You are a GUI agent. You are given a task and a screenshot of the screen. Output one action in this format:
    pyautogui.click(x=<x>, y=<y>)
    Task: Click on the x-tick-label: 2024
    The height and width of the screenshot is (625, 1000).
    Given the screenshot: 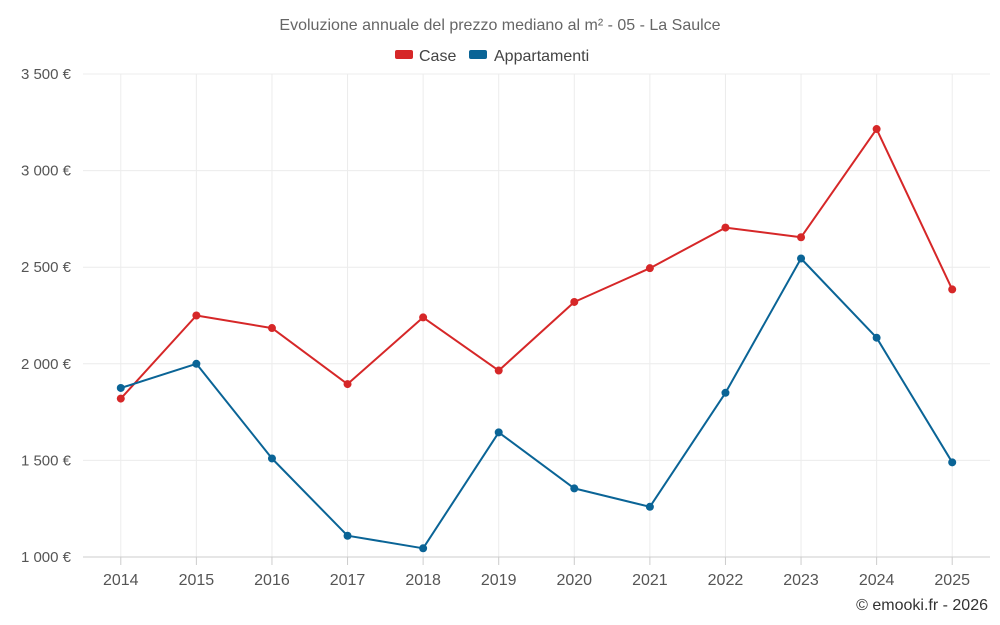 What is the action you would take?
    pyautogui.click(x=877, y=580)
    